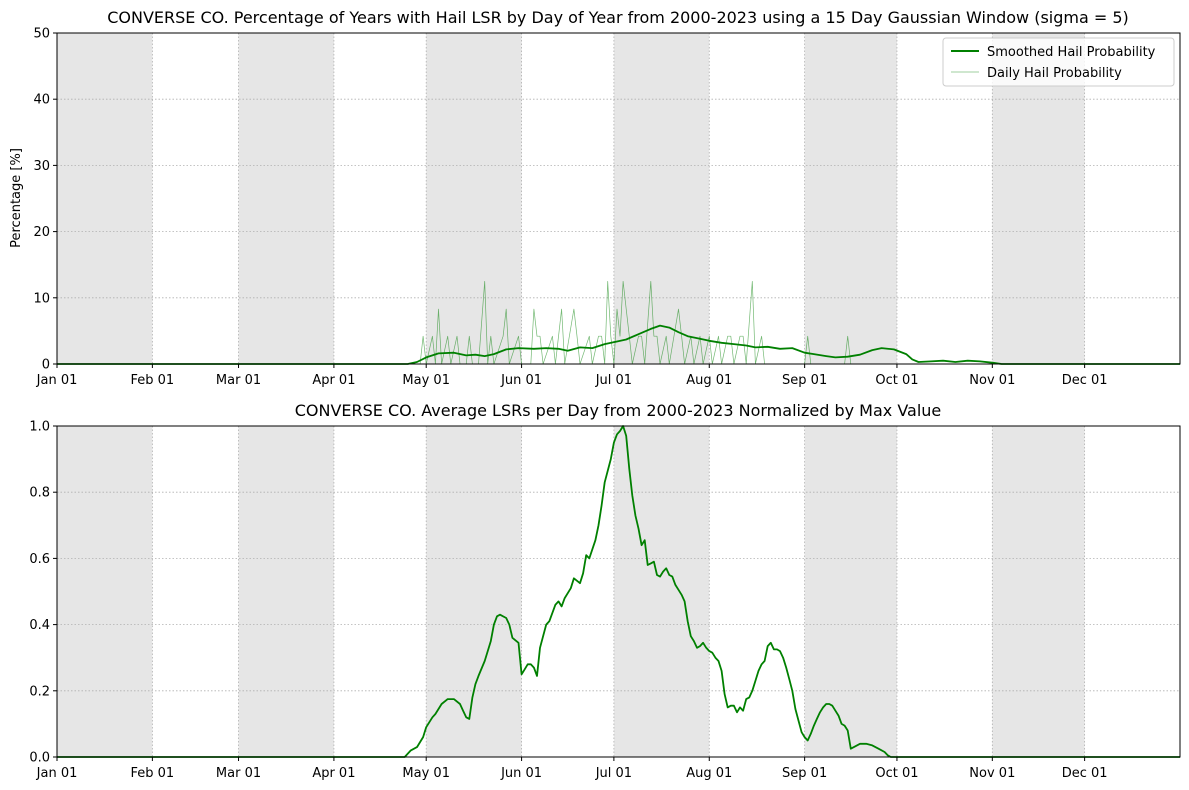  What do you see at coordinates (41, 166) in the screenshot?
I see `y-tick-label: 30` at bounding box center [41, 166].